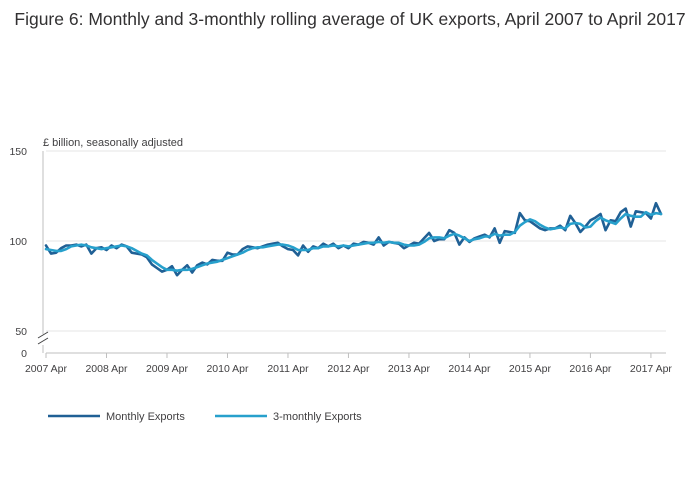 The image size is (700, 502). What do you see at coordinates (317, 417) in the screenshot?
I see `legend-label: 3-monthly Exports` at bounding box center [317, 417].